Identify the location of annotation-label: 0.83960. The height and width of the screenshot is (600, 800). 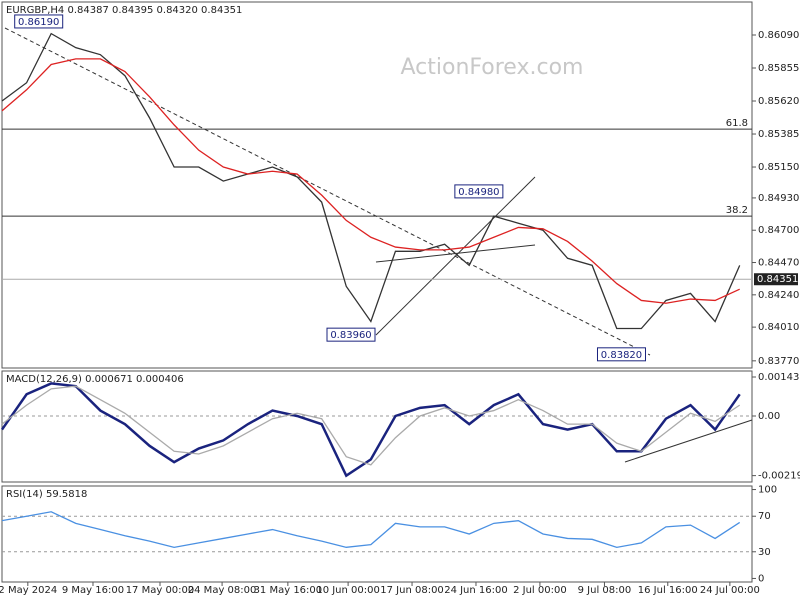
(350, 335).